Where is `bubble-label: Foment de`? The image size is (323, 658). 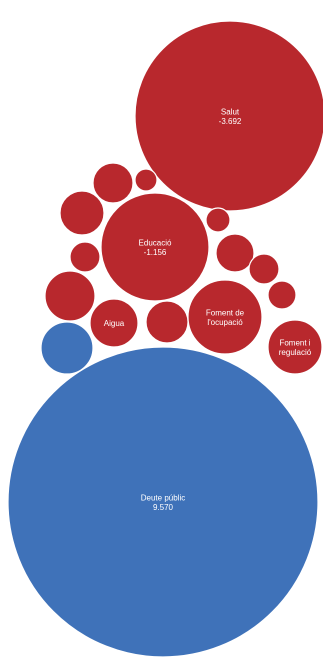 bubble-label: Foment de is located at coordinates (225, 312).